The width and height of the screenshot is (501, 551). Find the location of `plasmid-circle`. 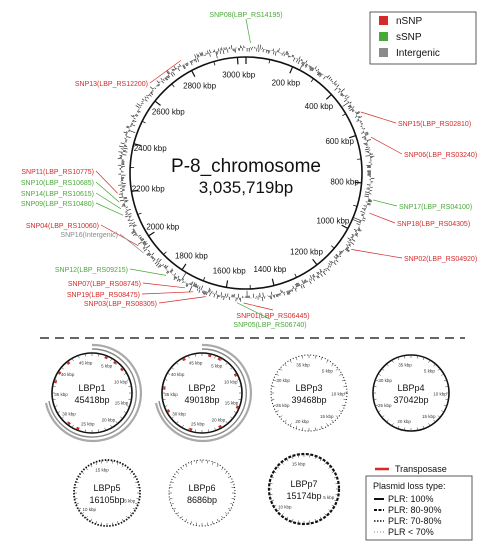

plasmid-circle is located at coordinates (202, 493).